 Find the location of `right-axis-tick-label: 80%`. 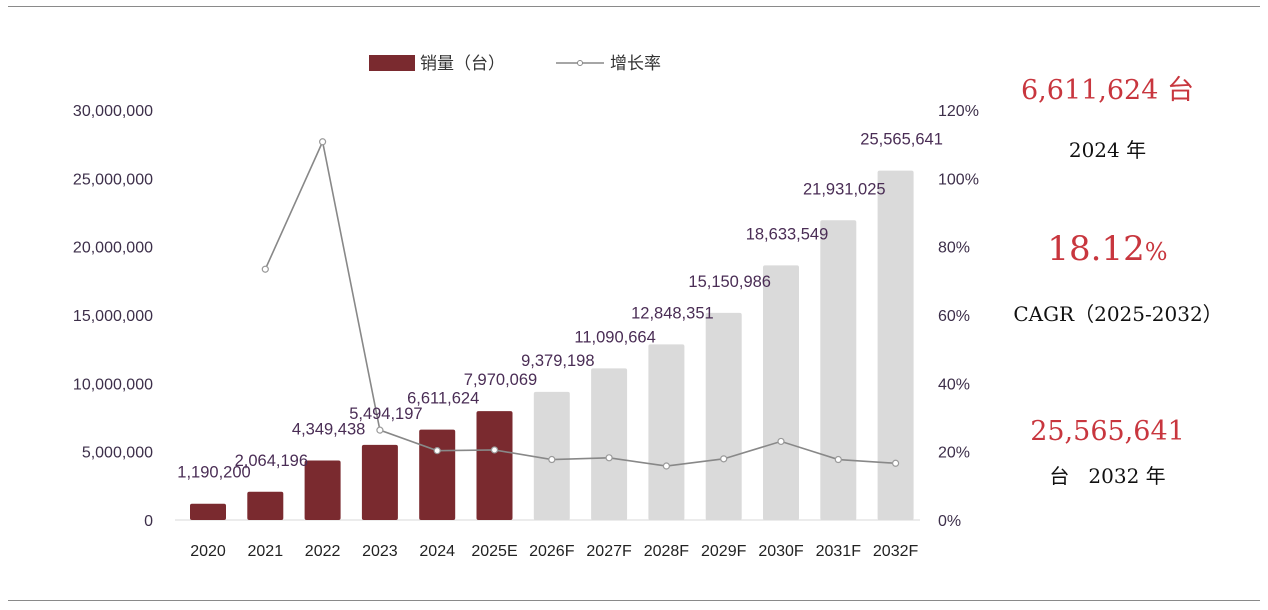

right-axis-tick-label: 80% is located at coordinates (954, 248).